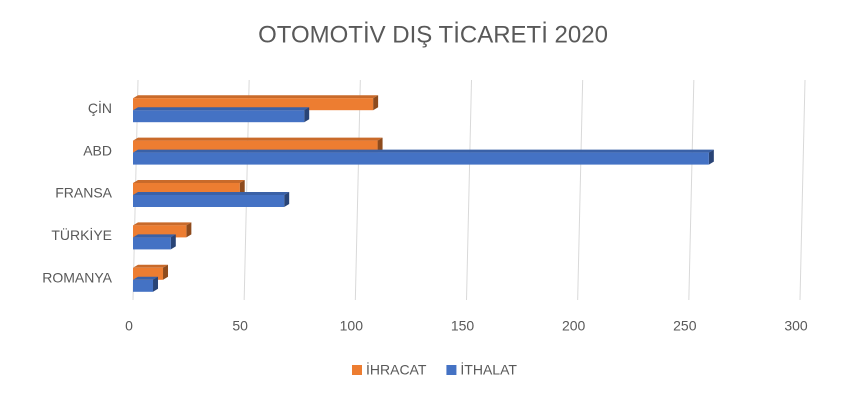 The width and height of the screenshot is (866, 400). What do you see at coordinates (488, 369) in the screenshot?
I see `legend-label: İTHALAT` at bounding box center [488, 369].